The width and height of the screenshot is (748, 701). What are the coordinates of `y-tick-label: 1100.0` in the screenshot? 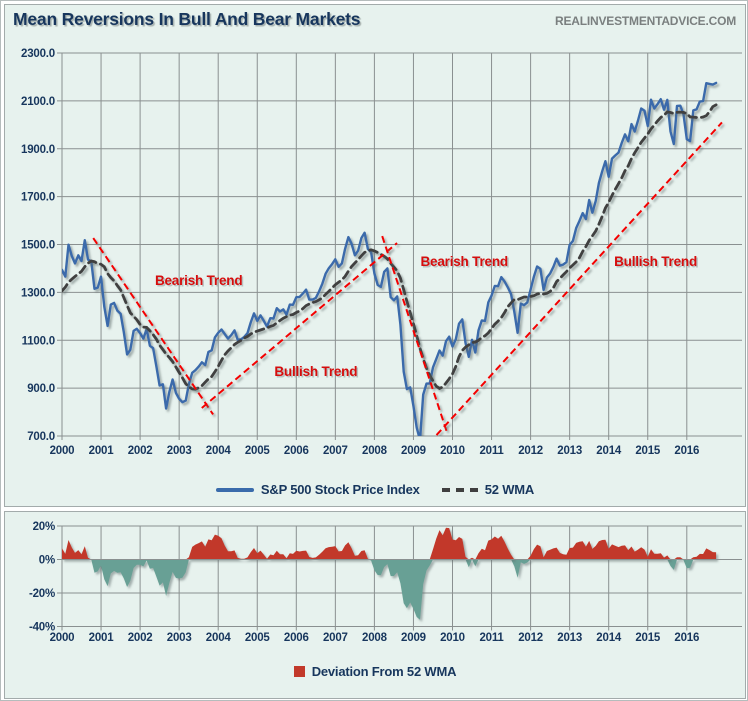 It's located at (38, 341).